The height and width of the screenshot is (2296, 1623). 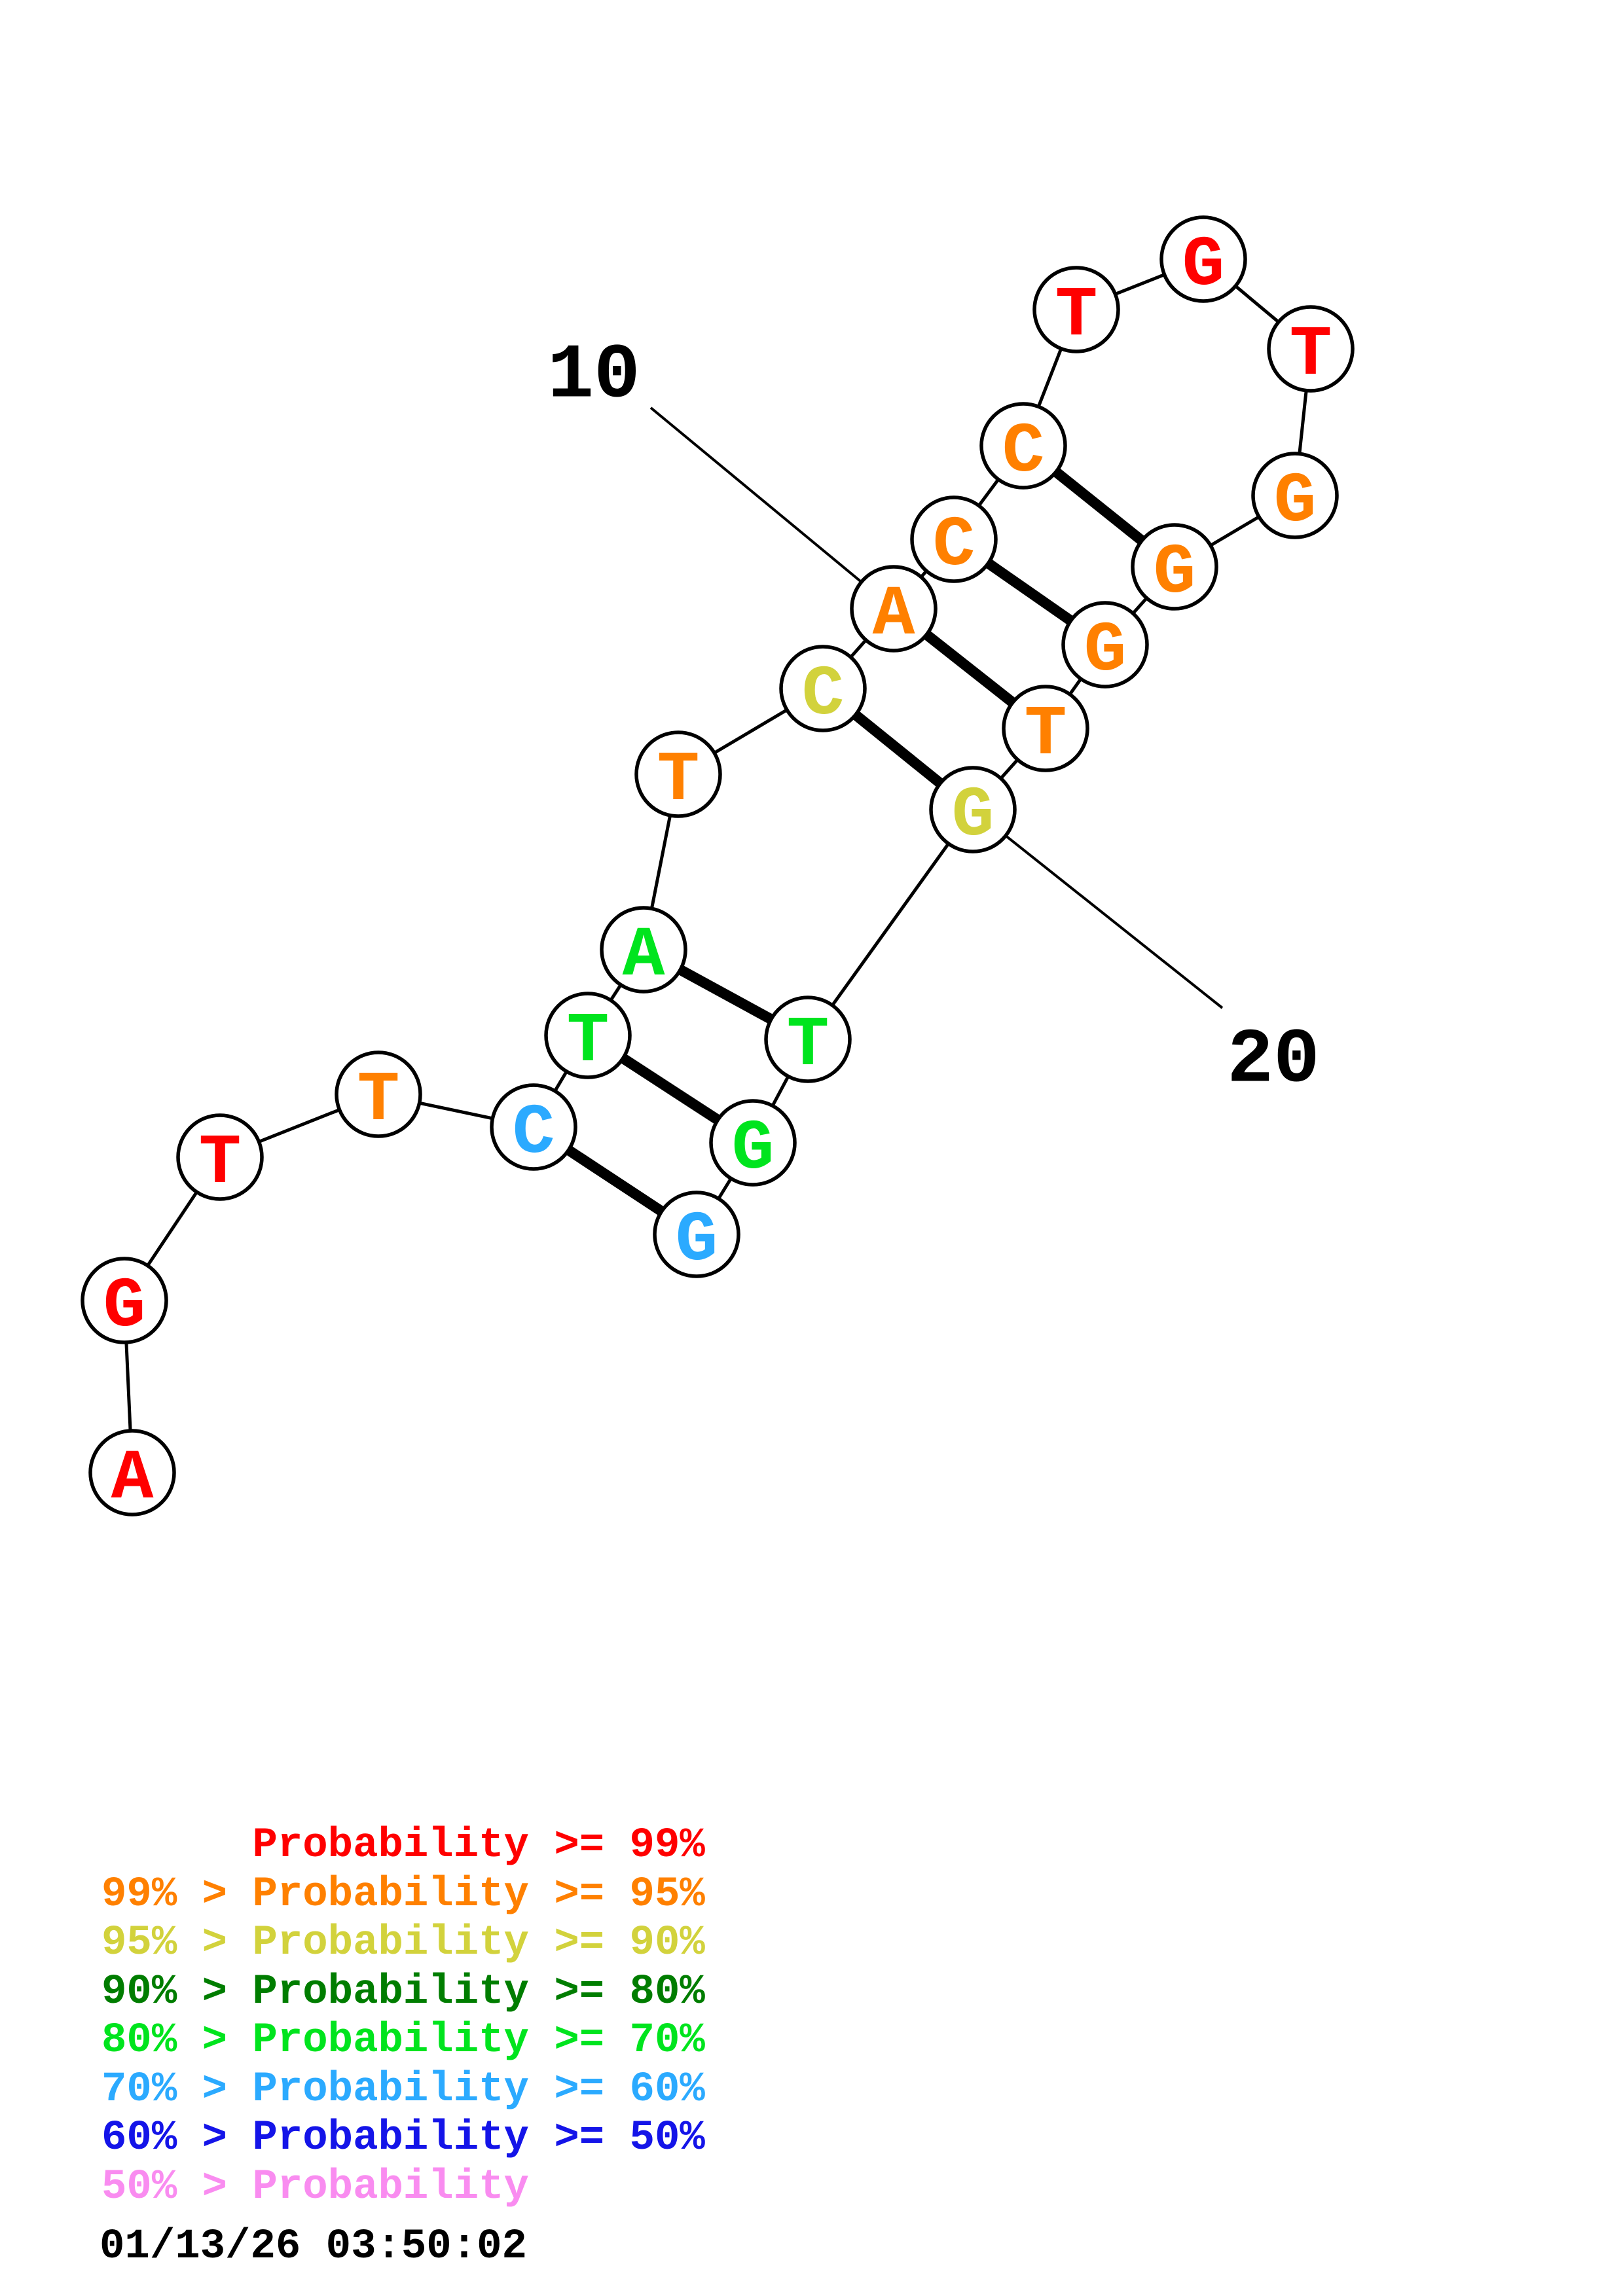 I want to click on sequence-position-label: 10, so click(x=593, y=376).